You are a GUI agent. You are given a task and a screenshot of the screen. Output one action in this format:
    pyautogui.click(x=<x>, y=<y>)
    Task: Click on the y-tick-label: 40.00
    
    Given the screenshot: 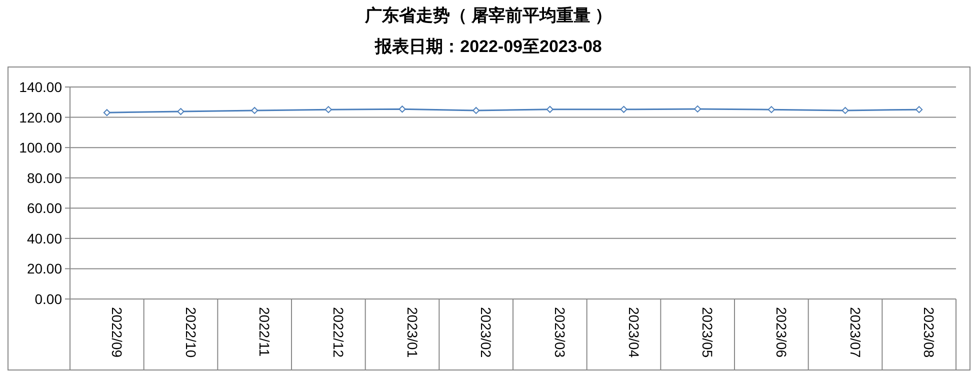 What is the action you would take?
    pyautogui.click(x=44, y=238)
    